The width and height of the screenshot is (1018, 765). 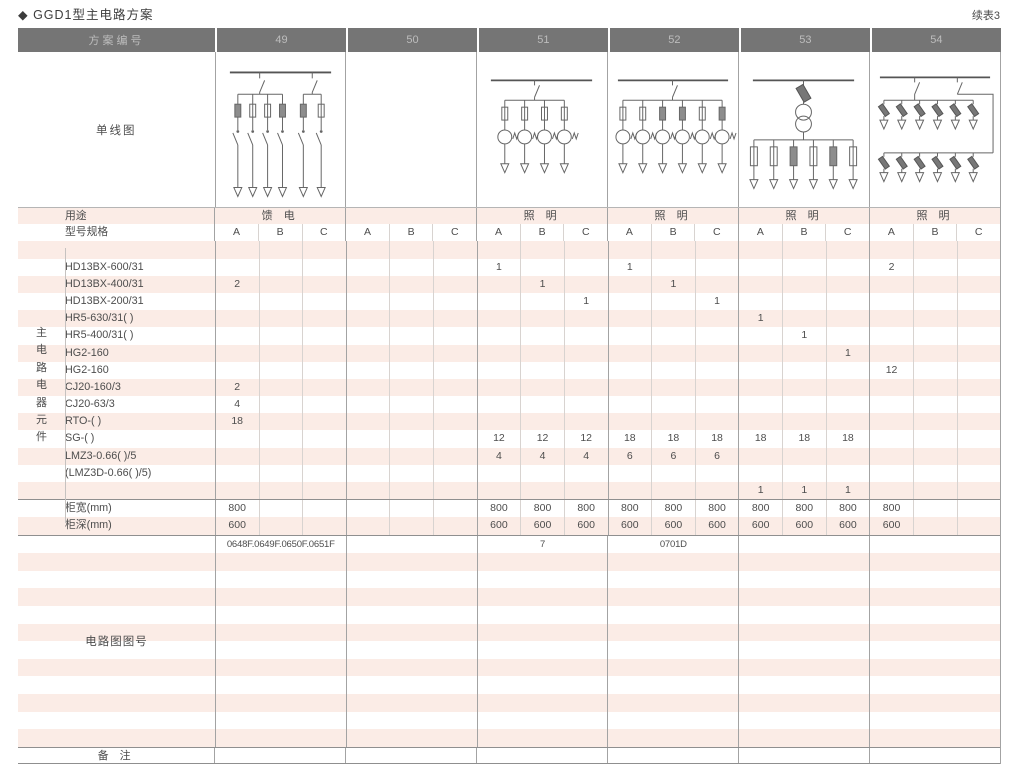 I want to click on scheme-number-header: 方案编号, so click(x=116, y=40).